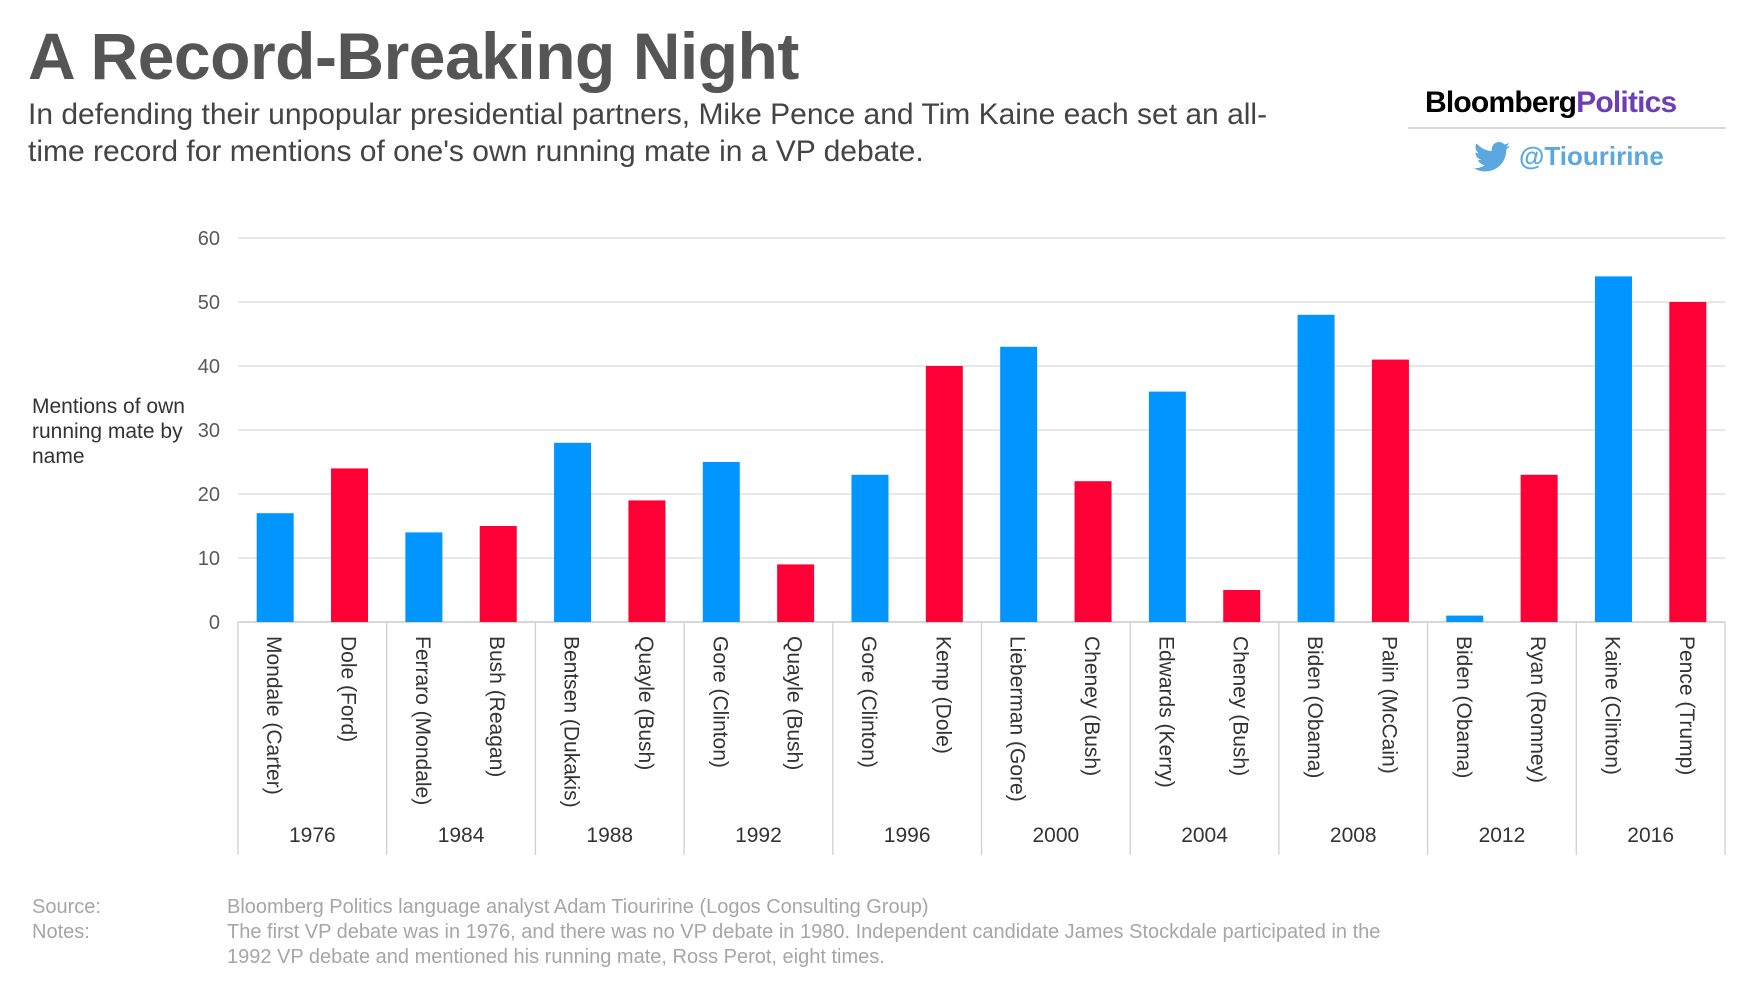 The height and width of the screenshot is (1000, 1750). What do you see at coordinates (1613, 449) in the screenshot?
I see `bar-kaine-clinton--2016` at bounding box center [1613, 449].